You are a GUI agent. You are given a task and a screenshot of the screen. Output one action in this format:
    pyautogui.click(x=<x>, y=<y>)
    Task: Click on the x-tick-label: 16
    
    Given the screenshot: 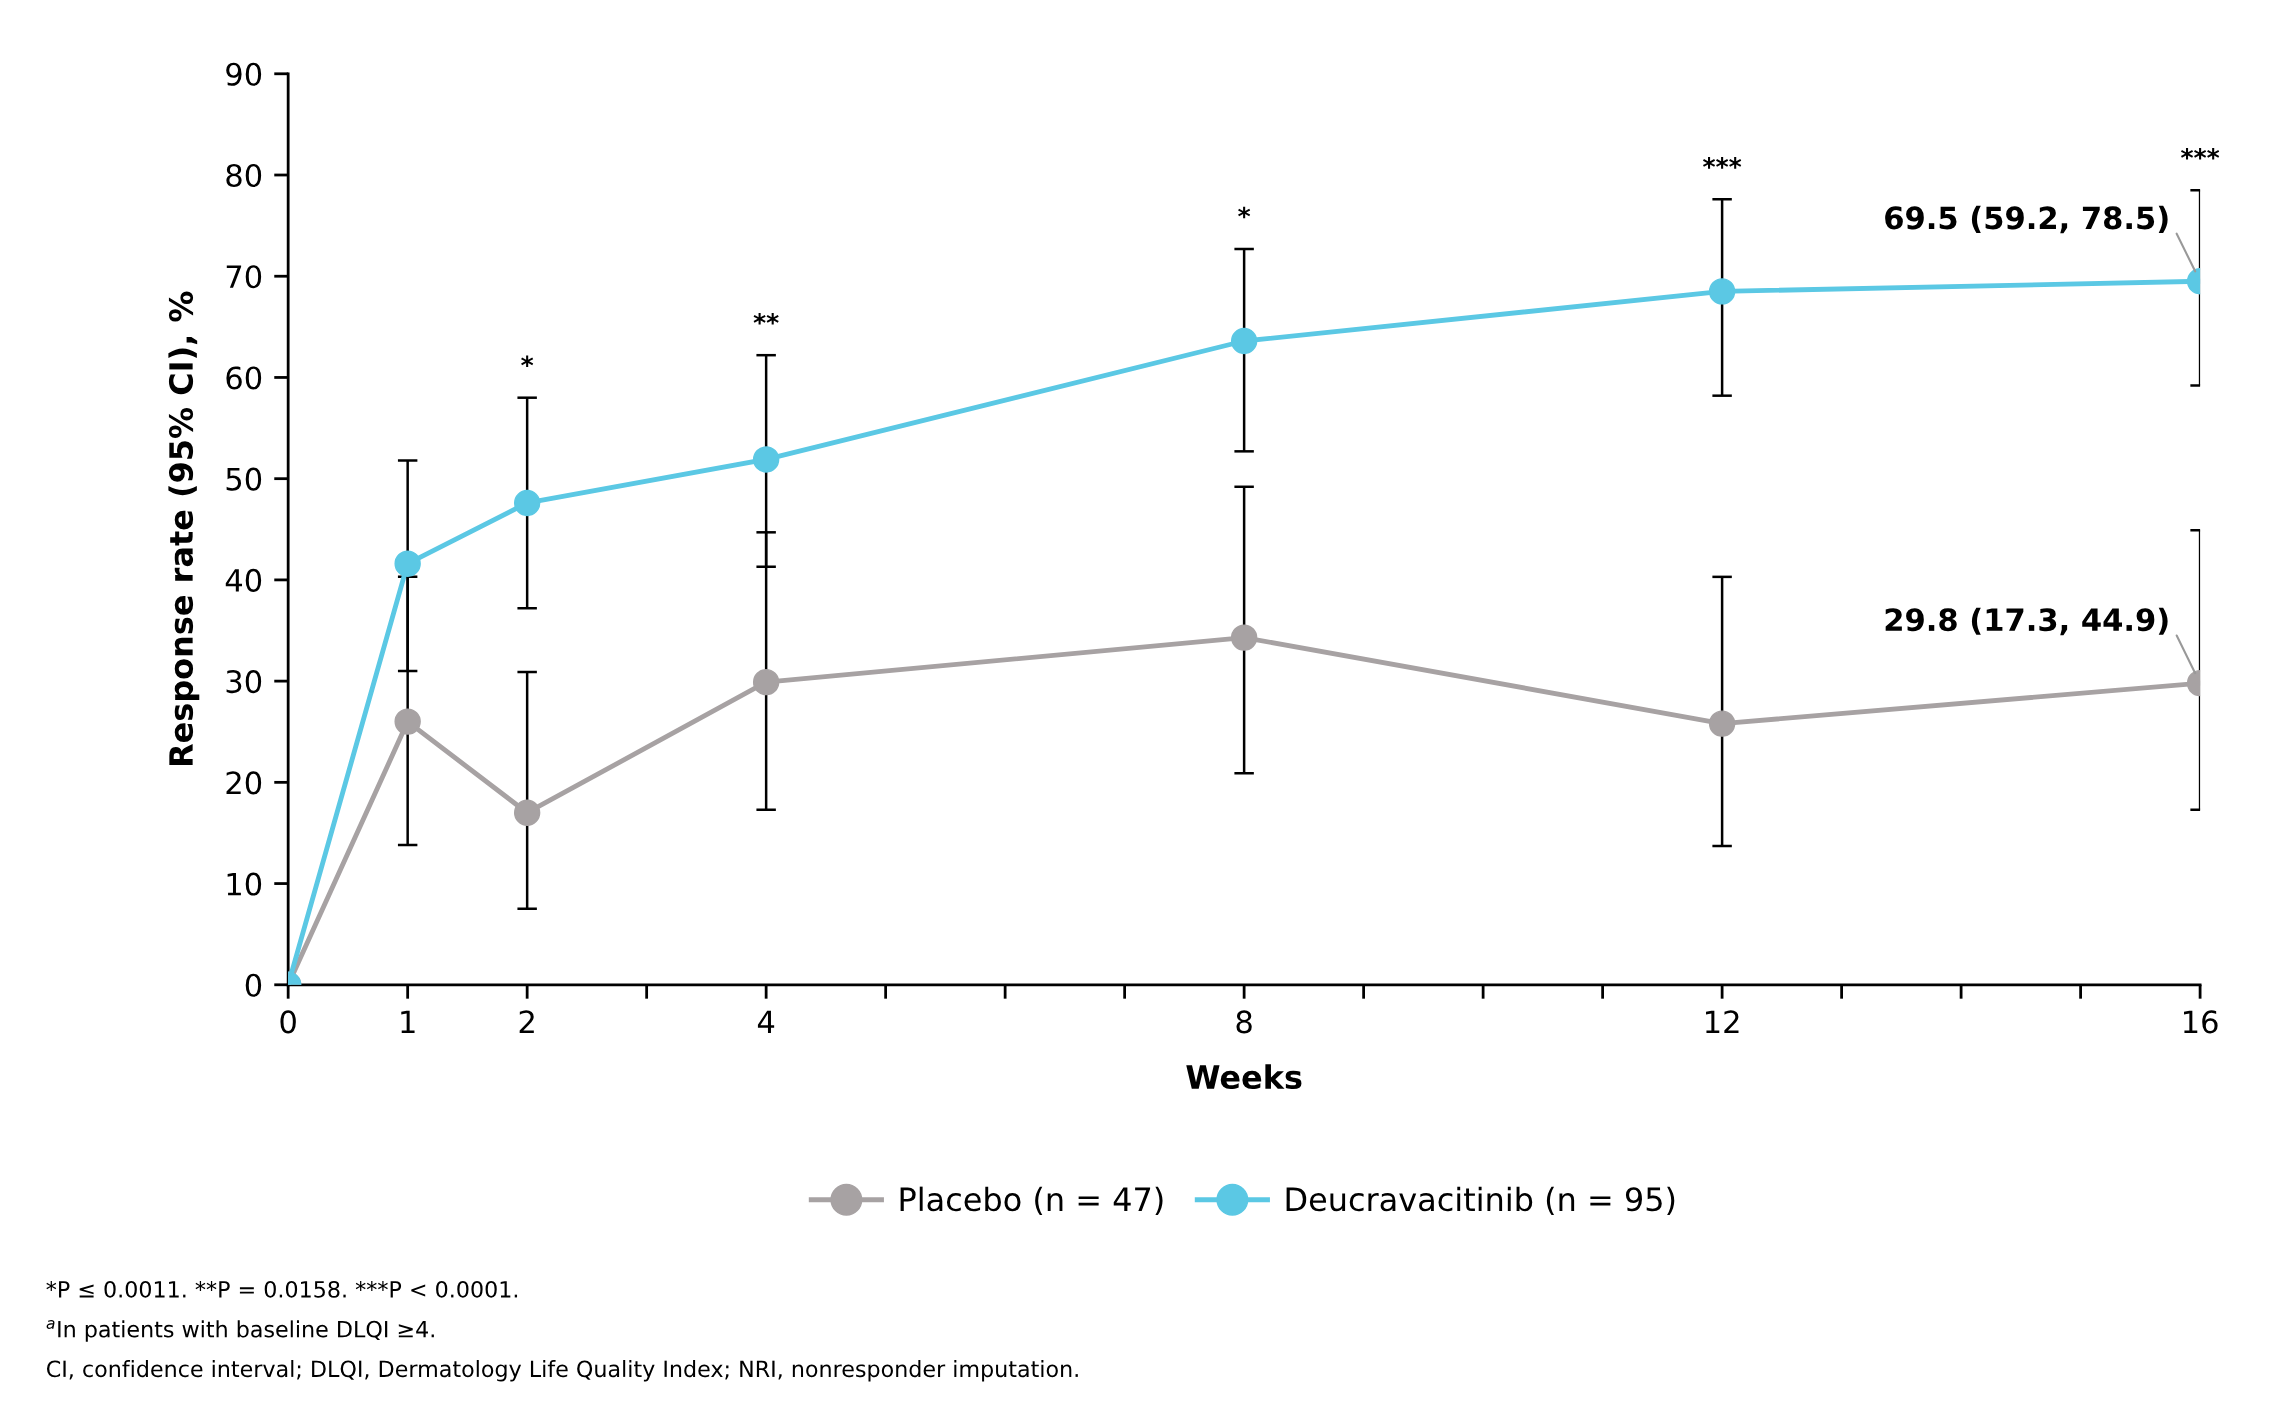 What is the action you would take?
    pyautogui.click(x=2201, y=1022)
    